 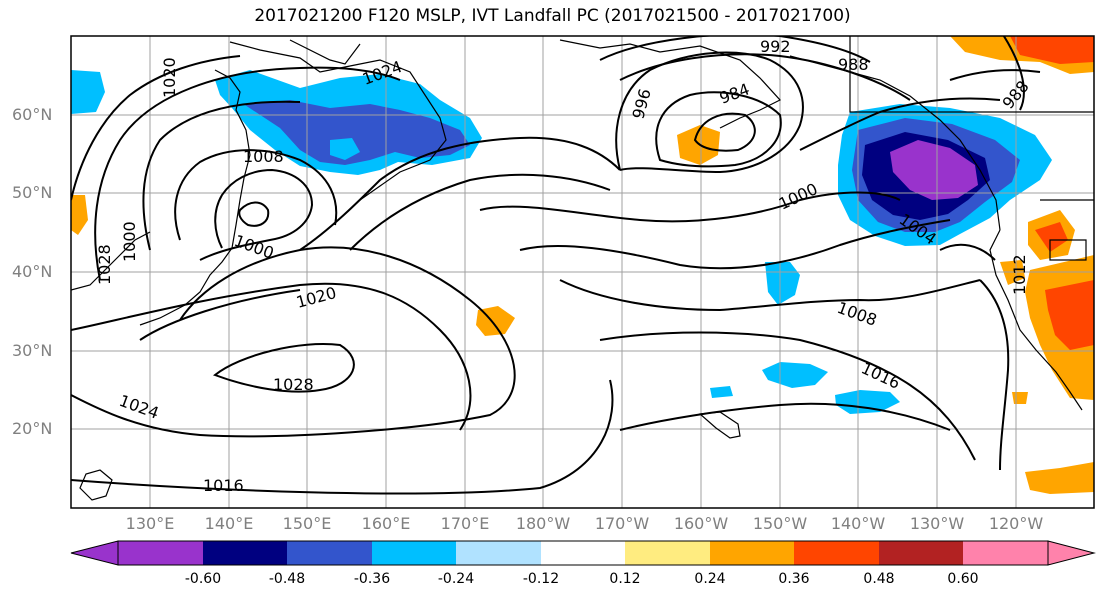 I want to click on lat-label: 30°N, so click(x=32, y=350).